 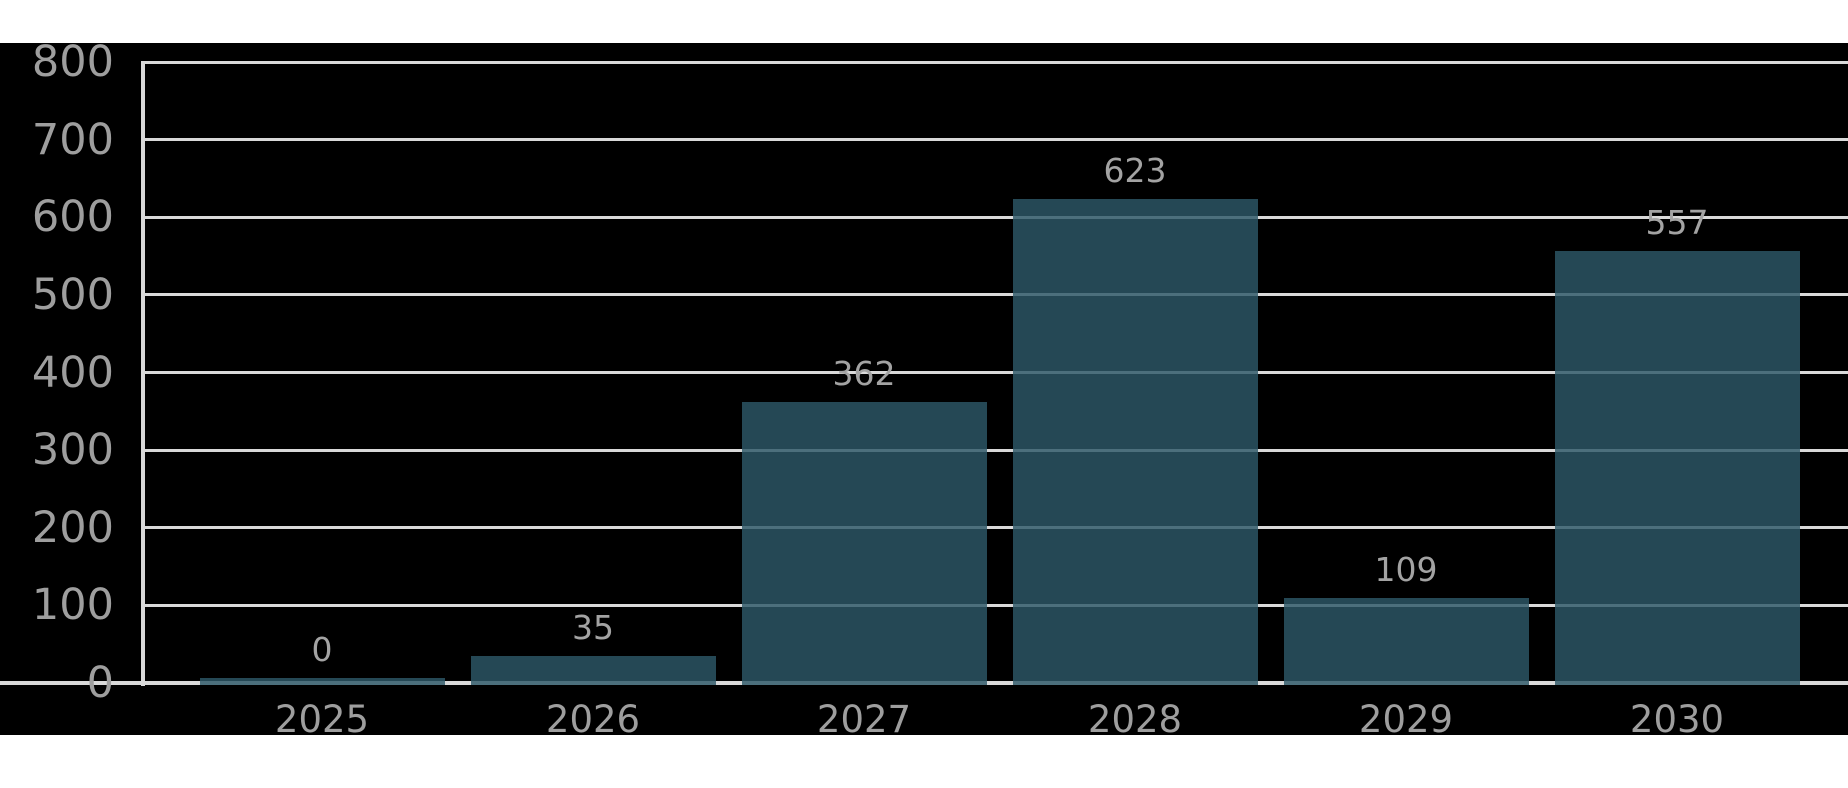 I want to click on bar-value-label-2027: 362, so click(x=864, y=373).